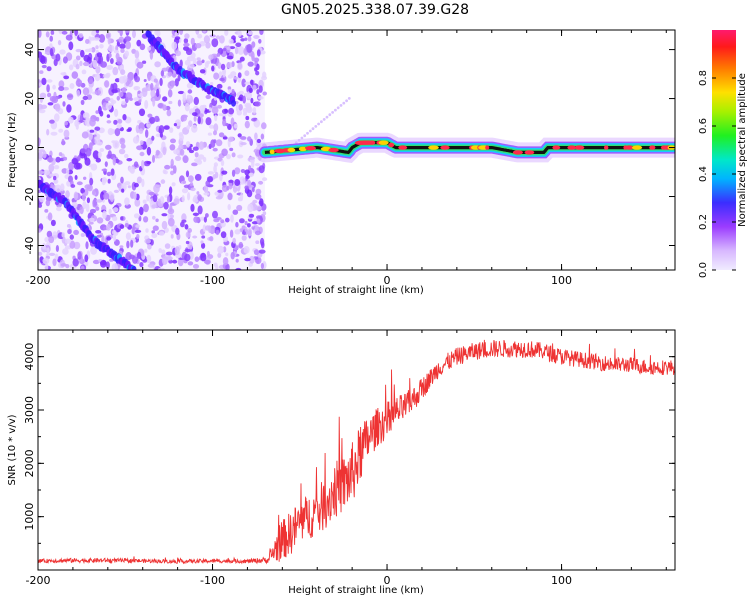 This screenshot has width=750, height=600. What do you see at coordinates (387, 580) in the screenshot?
I see `snr-x-tick-label: 0` at bounding box center [387, 580].